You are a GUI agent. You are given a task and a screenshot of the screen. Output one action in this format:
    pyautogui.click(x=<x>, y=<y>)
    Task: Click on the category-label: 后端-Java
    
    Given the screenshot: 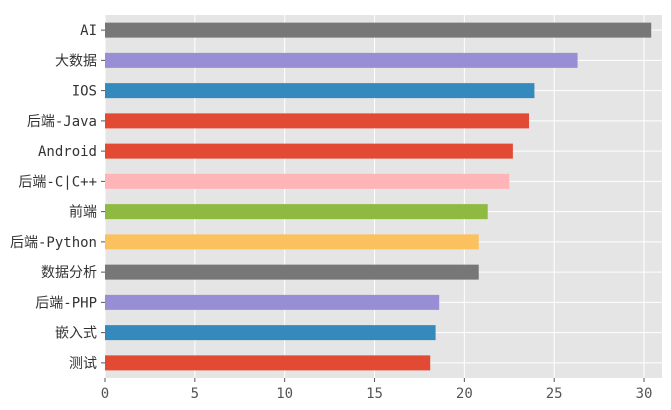 What is the action you would take?
    pyautogui.click(x=62, y=122)
    